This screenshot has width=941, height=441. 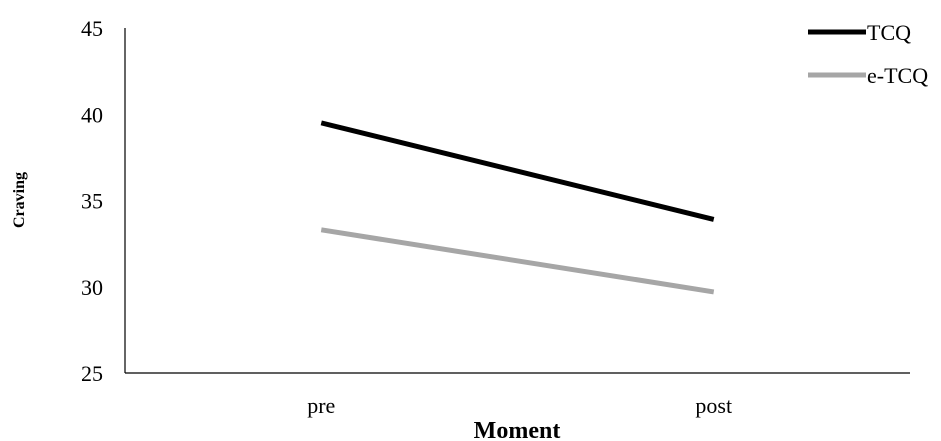 I want to click on series-line-e-tcq, so click(x=517, y=261).